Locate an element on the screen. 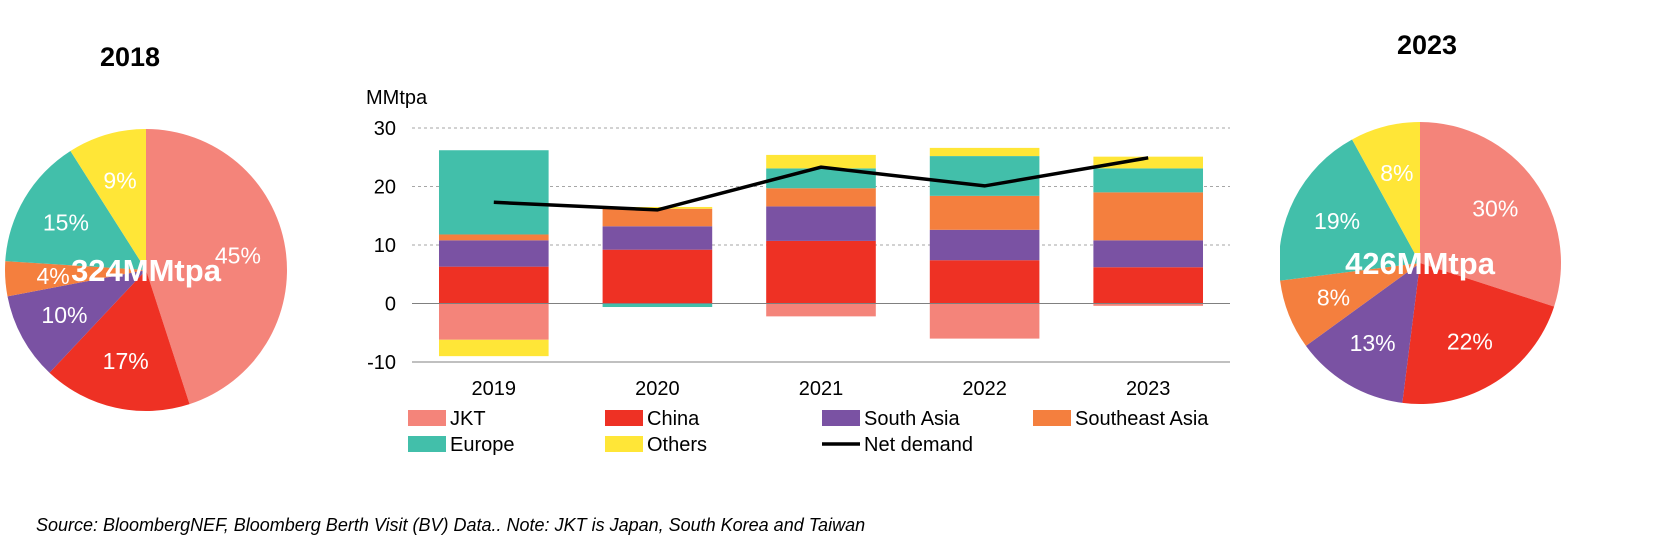  y-tick-label: 0 is located at coordinates (390, 305).